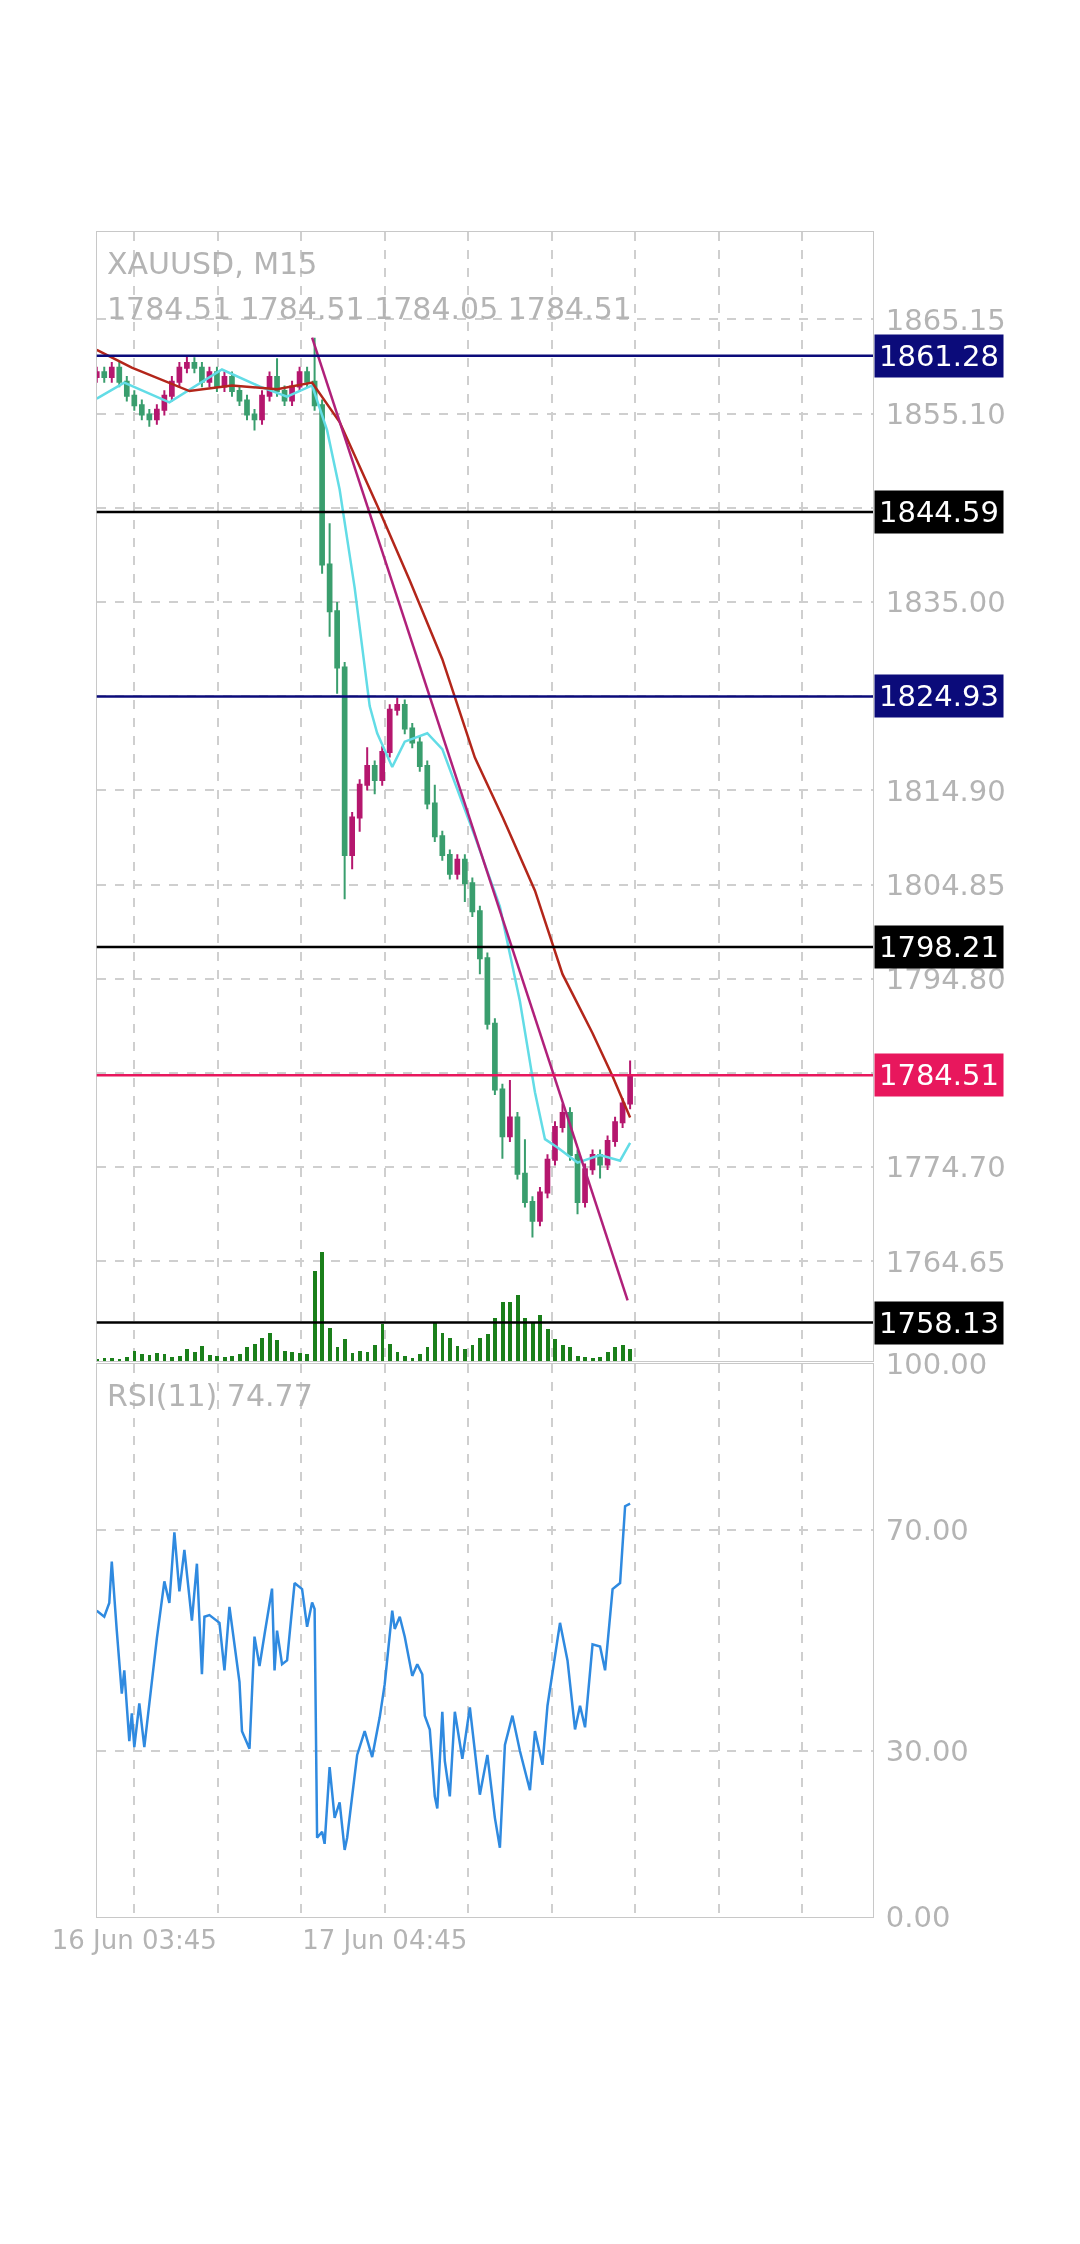 The width and height of the screenshot is (1080, 2244). I want to click on y-tick-label: 1804.85, so click(945, 884).